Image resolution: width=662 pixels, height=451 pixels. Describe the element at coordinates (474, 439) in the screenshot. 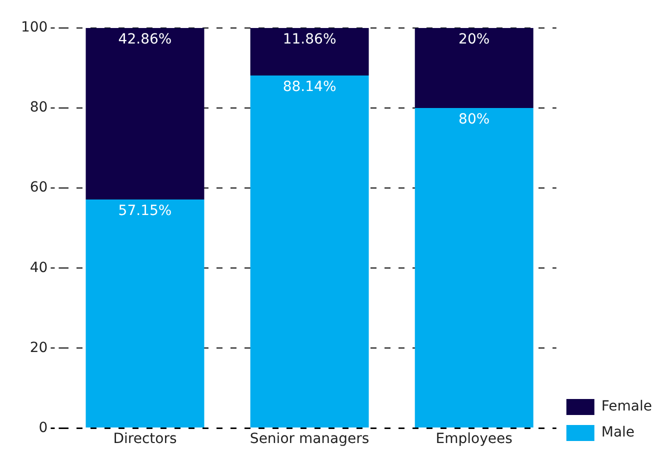

I see `x-tick-label: Employees` at that location.